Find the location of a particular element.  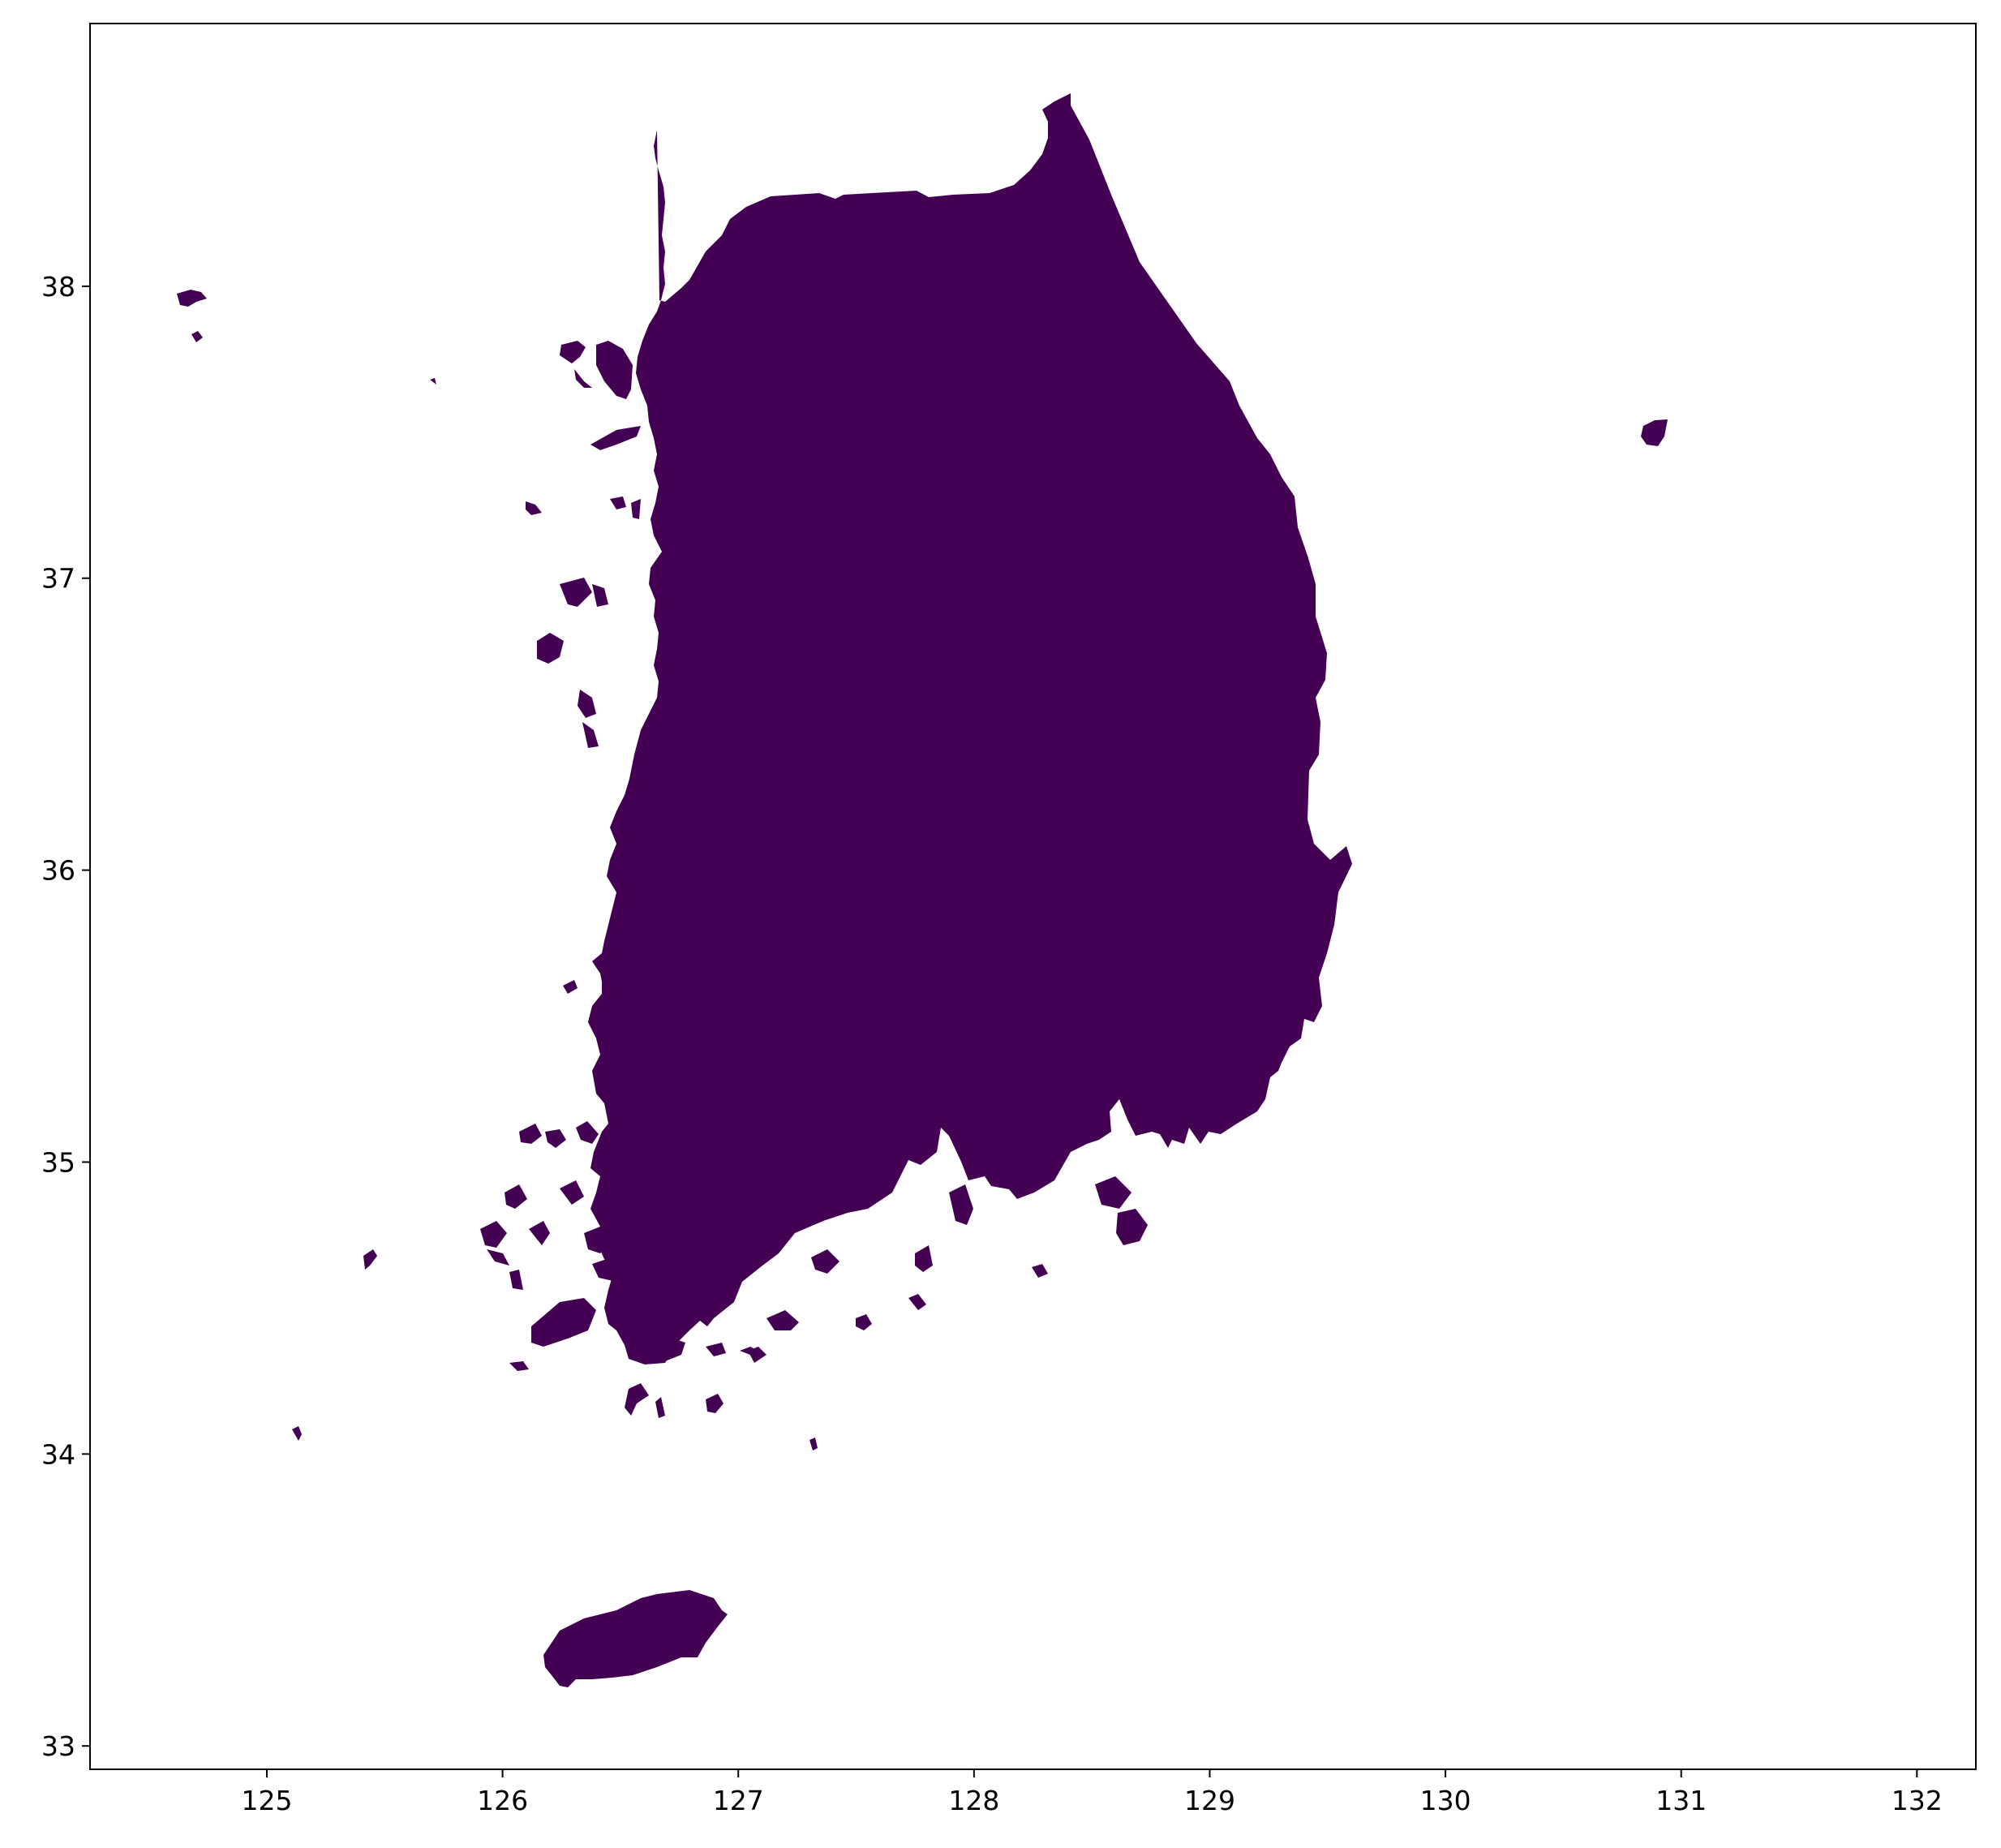

ganghwa-island is located at coordinates (614, 370).